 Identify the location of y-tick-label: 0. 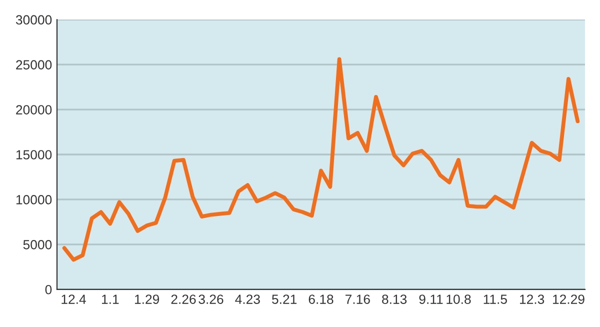
(48, 289).